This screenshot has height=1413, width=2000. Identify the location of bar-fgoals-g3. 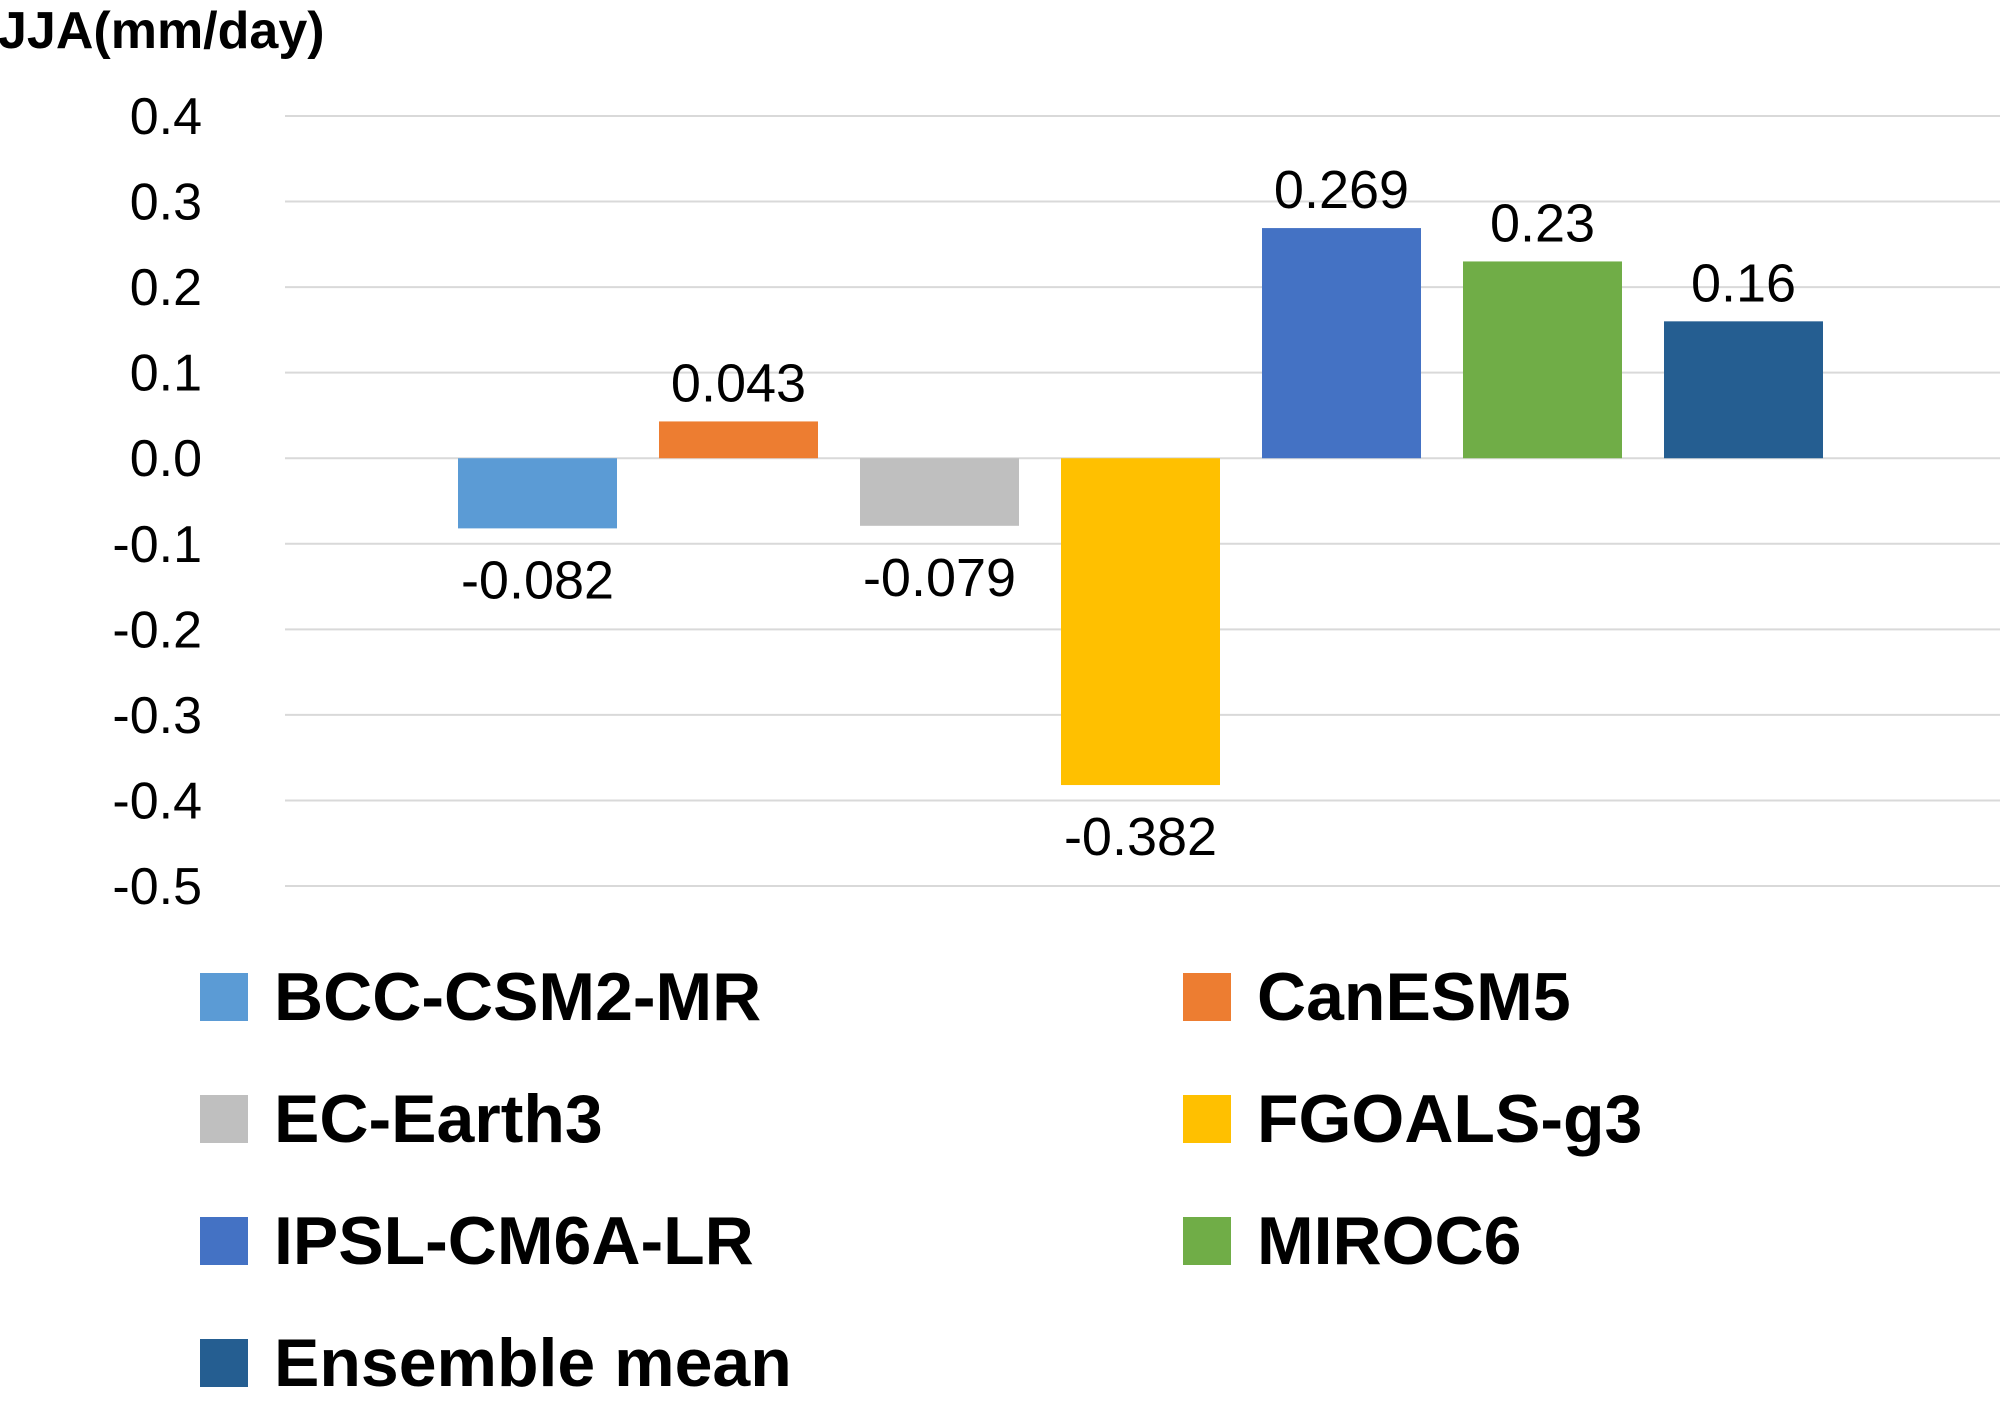
(1140, 622).